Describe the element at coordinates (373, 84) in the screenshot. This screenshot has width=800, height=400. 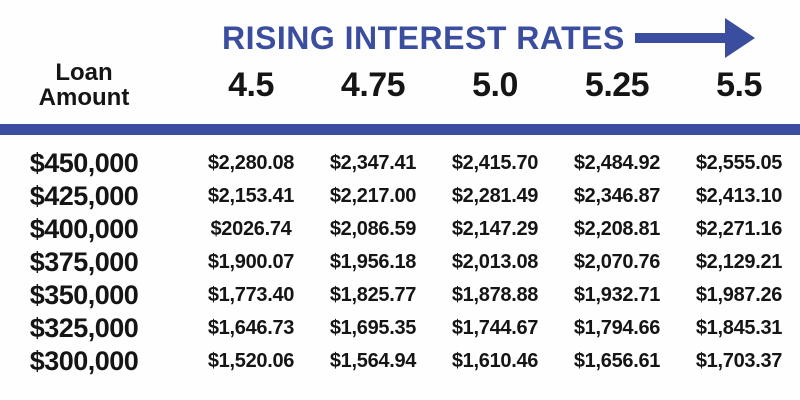
I see `rate-header-4-75: 4.75` at that location.